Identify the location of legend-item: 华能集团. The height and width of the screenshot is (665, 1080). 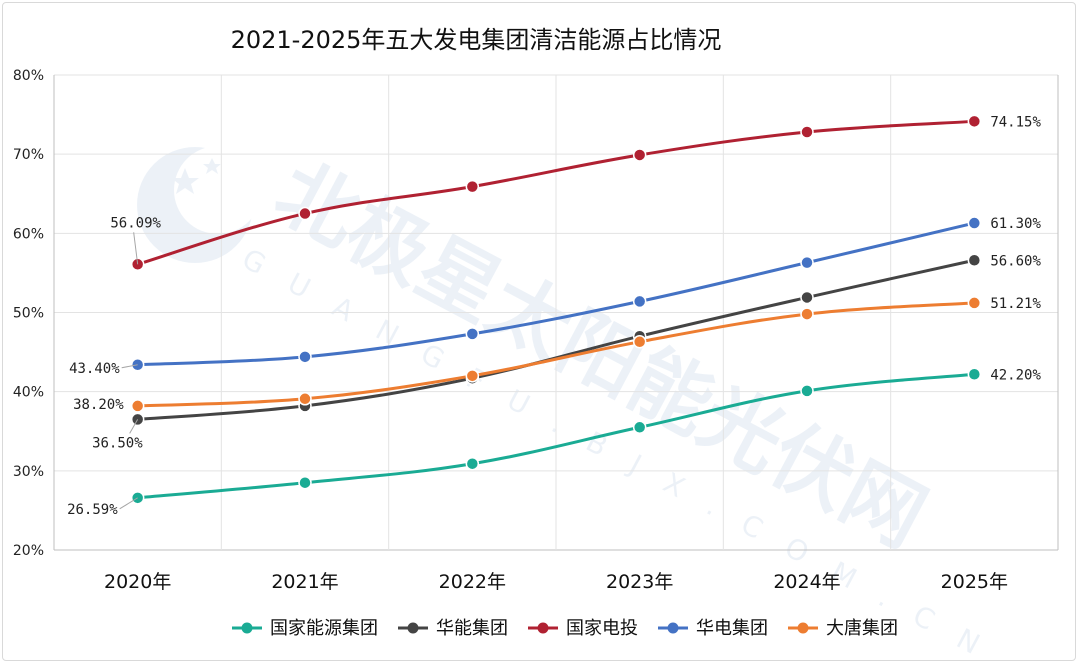
(453, 628).